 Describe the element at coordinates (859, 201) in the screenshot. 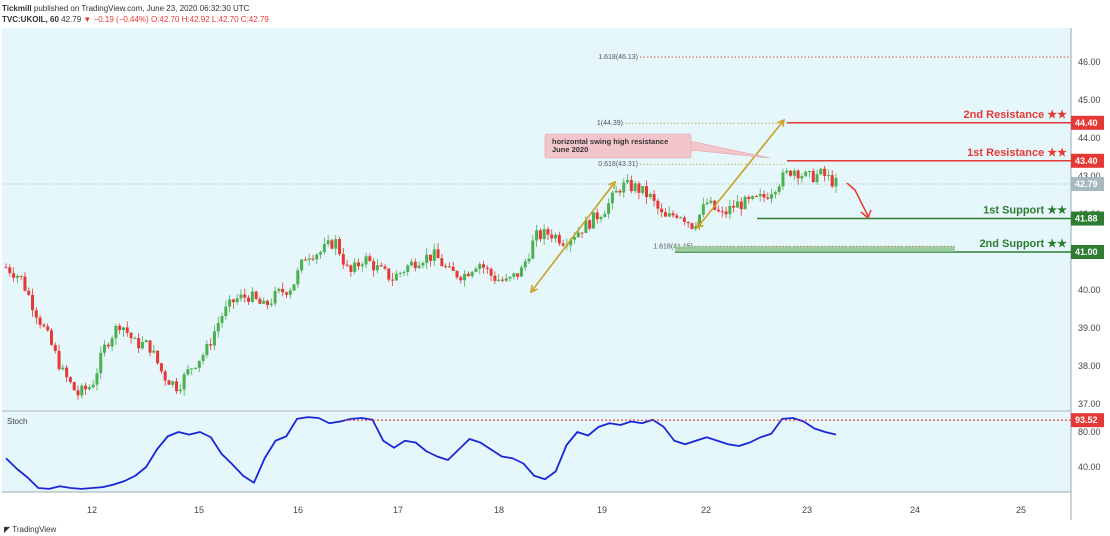

I see `projection-arrow` at that location.